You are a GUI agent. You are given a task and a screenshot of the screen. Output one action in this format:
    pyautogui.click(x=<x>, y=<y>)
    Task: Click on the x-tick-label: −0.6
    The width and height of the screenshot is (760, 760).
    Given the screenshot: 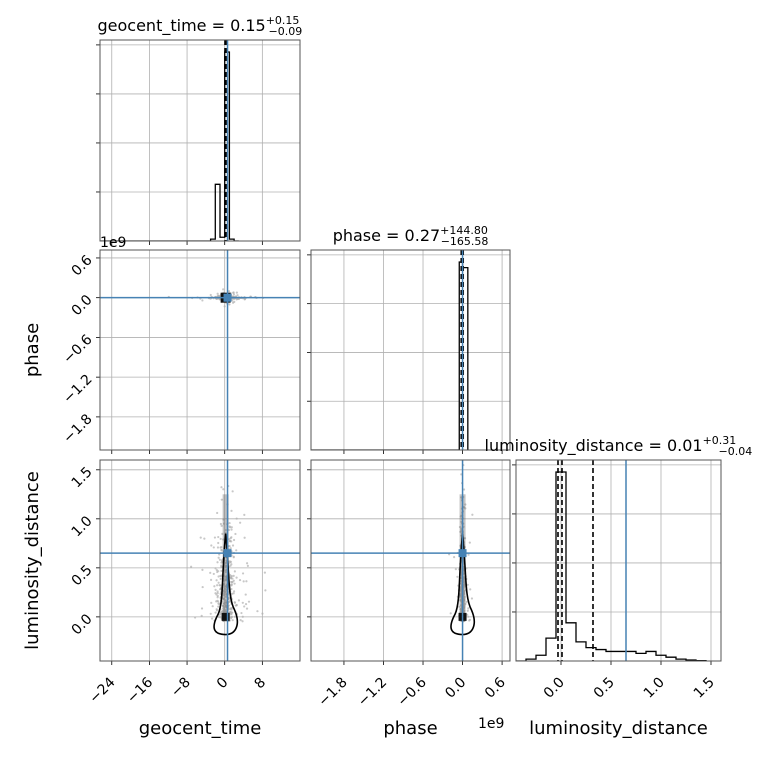 What is the action you would take?
    pyautogui.click(x=411, y=691)
    